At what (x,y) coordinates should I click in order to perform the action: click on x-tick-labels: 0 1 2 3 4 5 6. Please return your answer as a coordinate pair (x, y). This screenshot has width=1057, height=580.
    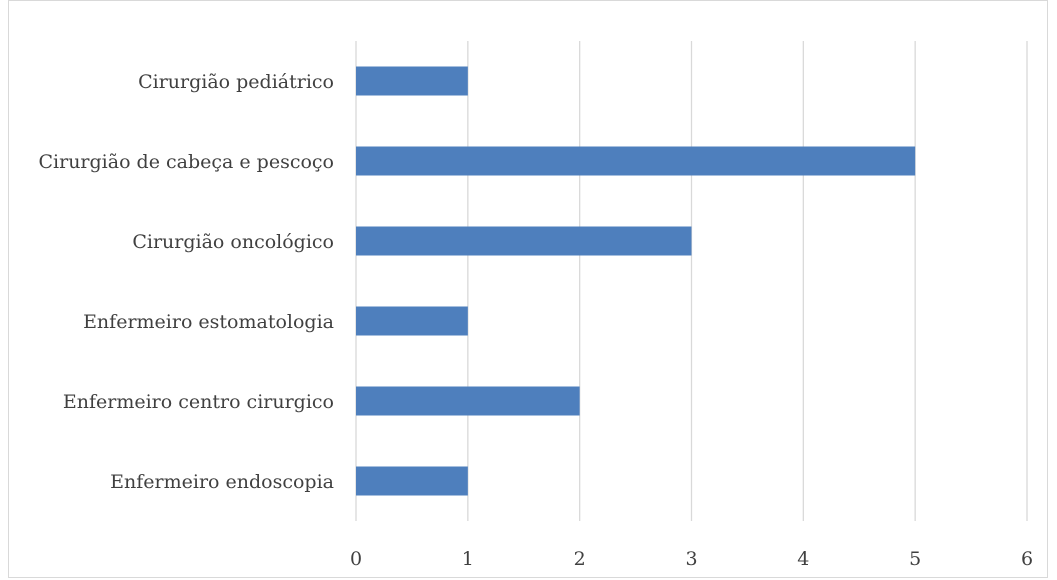
    Looking at the image, I should click on (691, 559).